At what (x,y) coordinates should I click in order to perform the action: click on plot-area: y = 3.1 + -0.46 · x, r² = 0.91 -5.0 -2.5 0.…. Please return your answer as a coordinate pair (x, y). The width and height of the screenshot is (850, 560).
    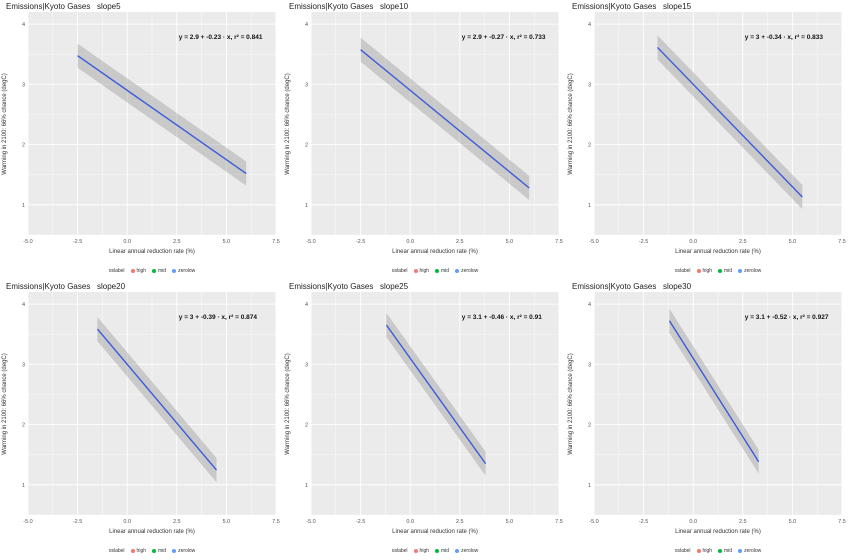
    Looking at the image, I should click on (434, 408).